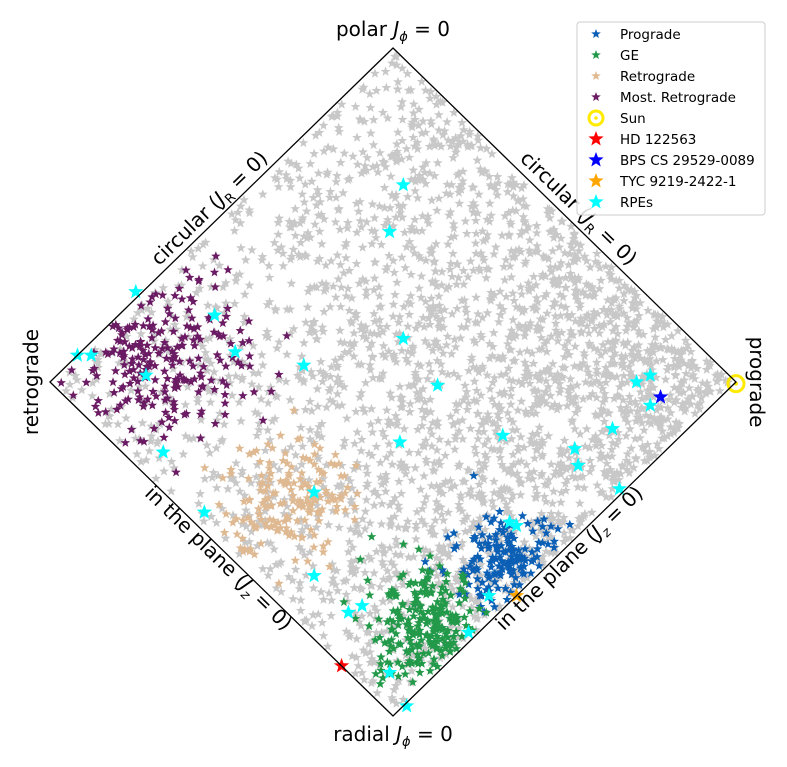 This screenshot has height=767, width=787. What do you see at coordinates (671, 118) in the screenshot?
I see `legend-box` at bounding box center [671, 118].